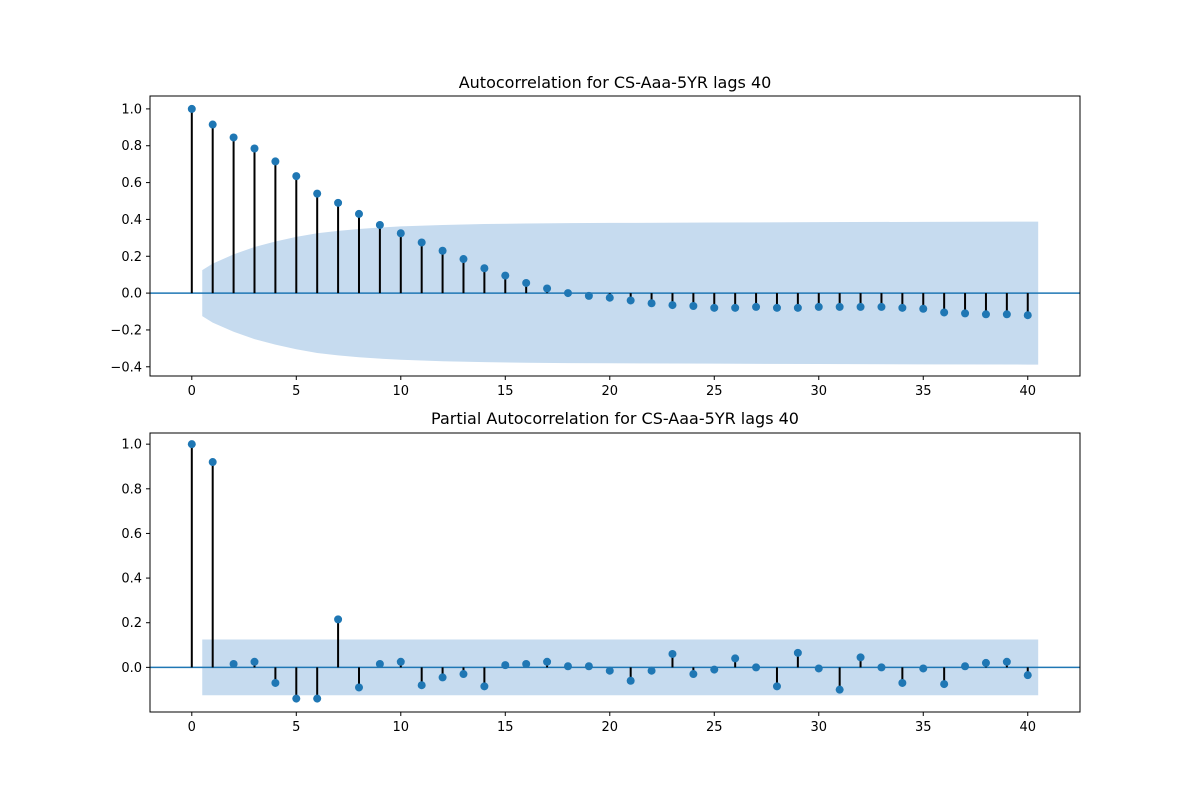 The height and width of the screenshot is (800, 1200). Describe the element at coordinates (505, 727) in the screenshot. I see `pacf-xtick-label-15: 15` at that location.